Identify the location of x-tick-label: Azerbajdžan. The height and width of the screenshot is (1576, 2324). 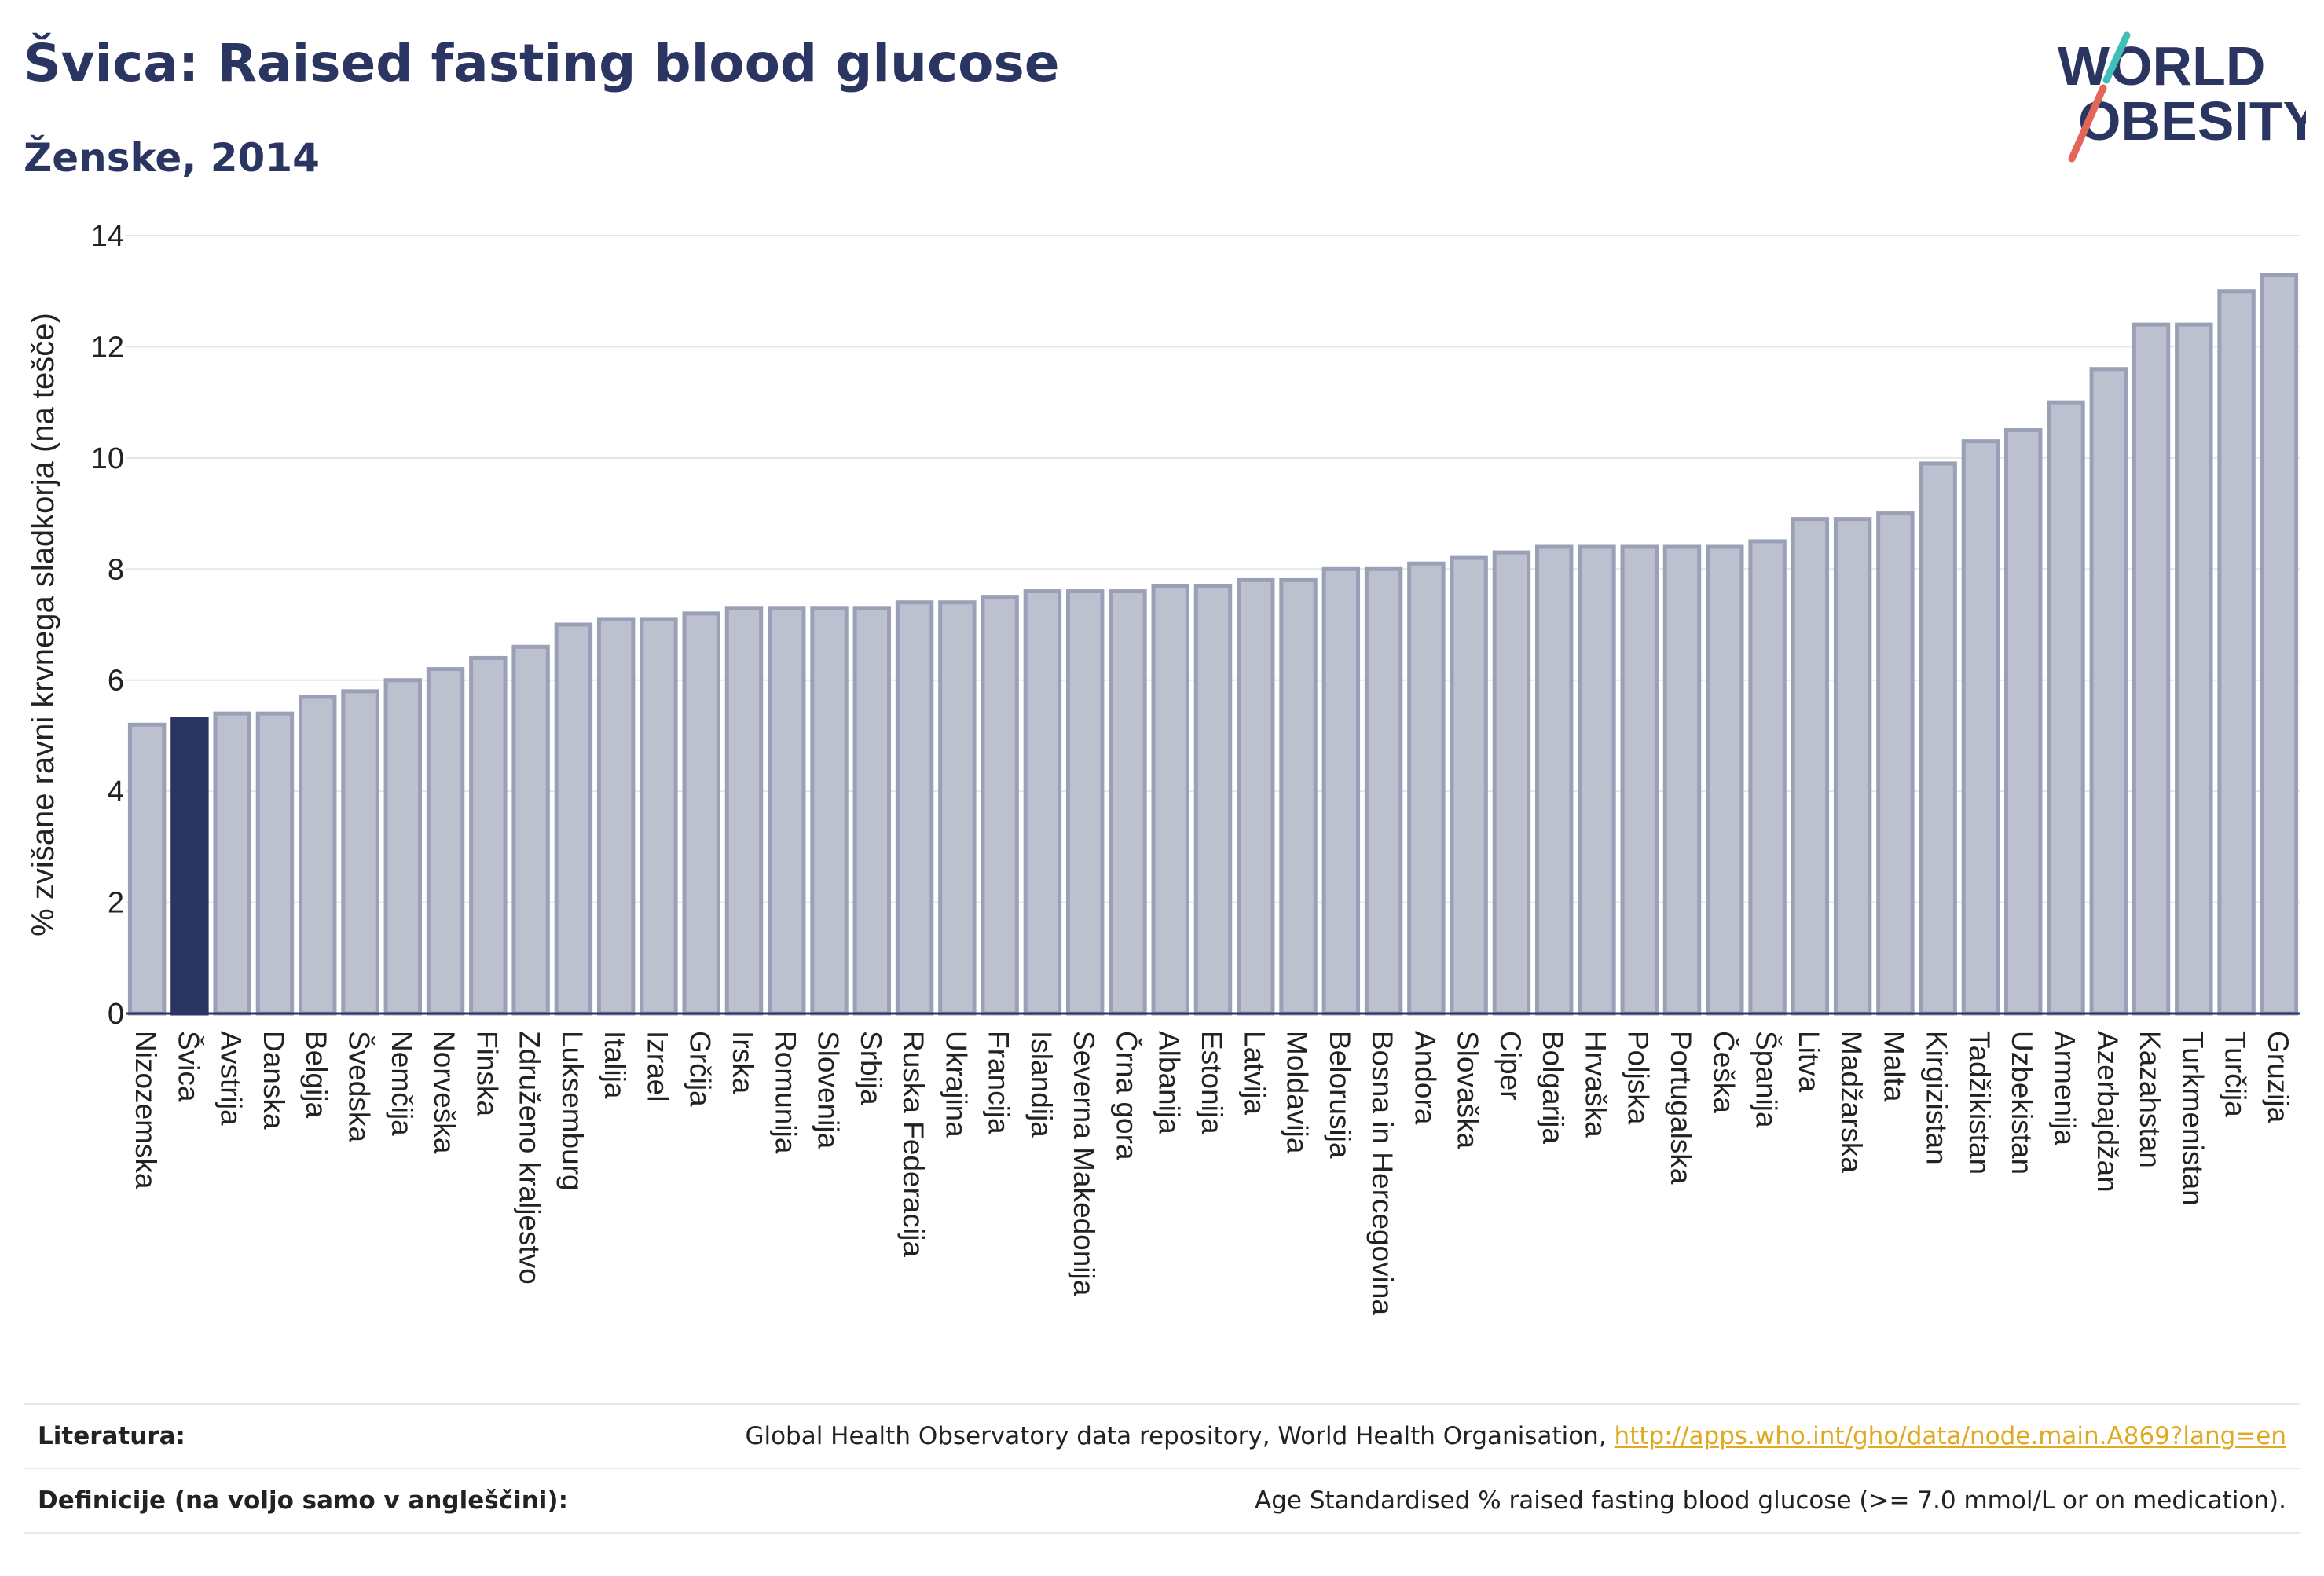
(2107, 1112).